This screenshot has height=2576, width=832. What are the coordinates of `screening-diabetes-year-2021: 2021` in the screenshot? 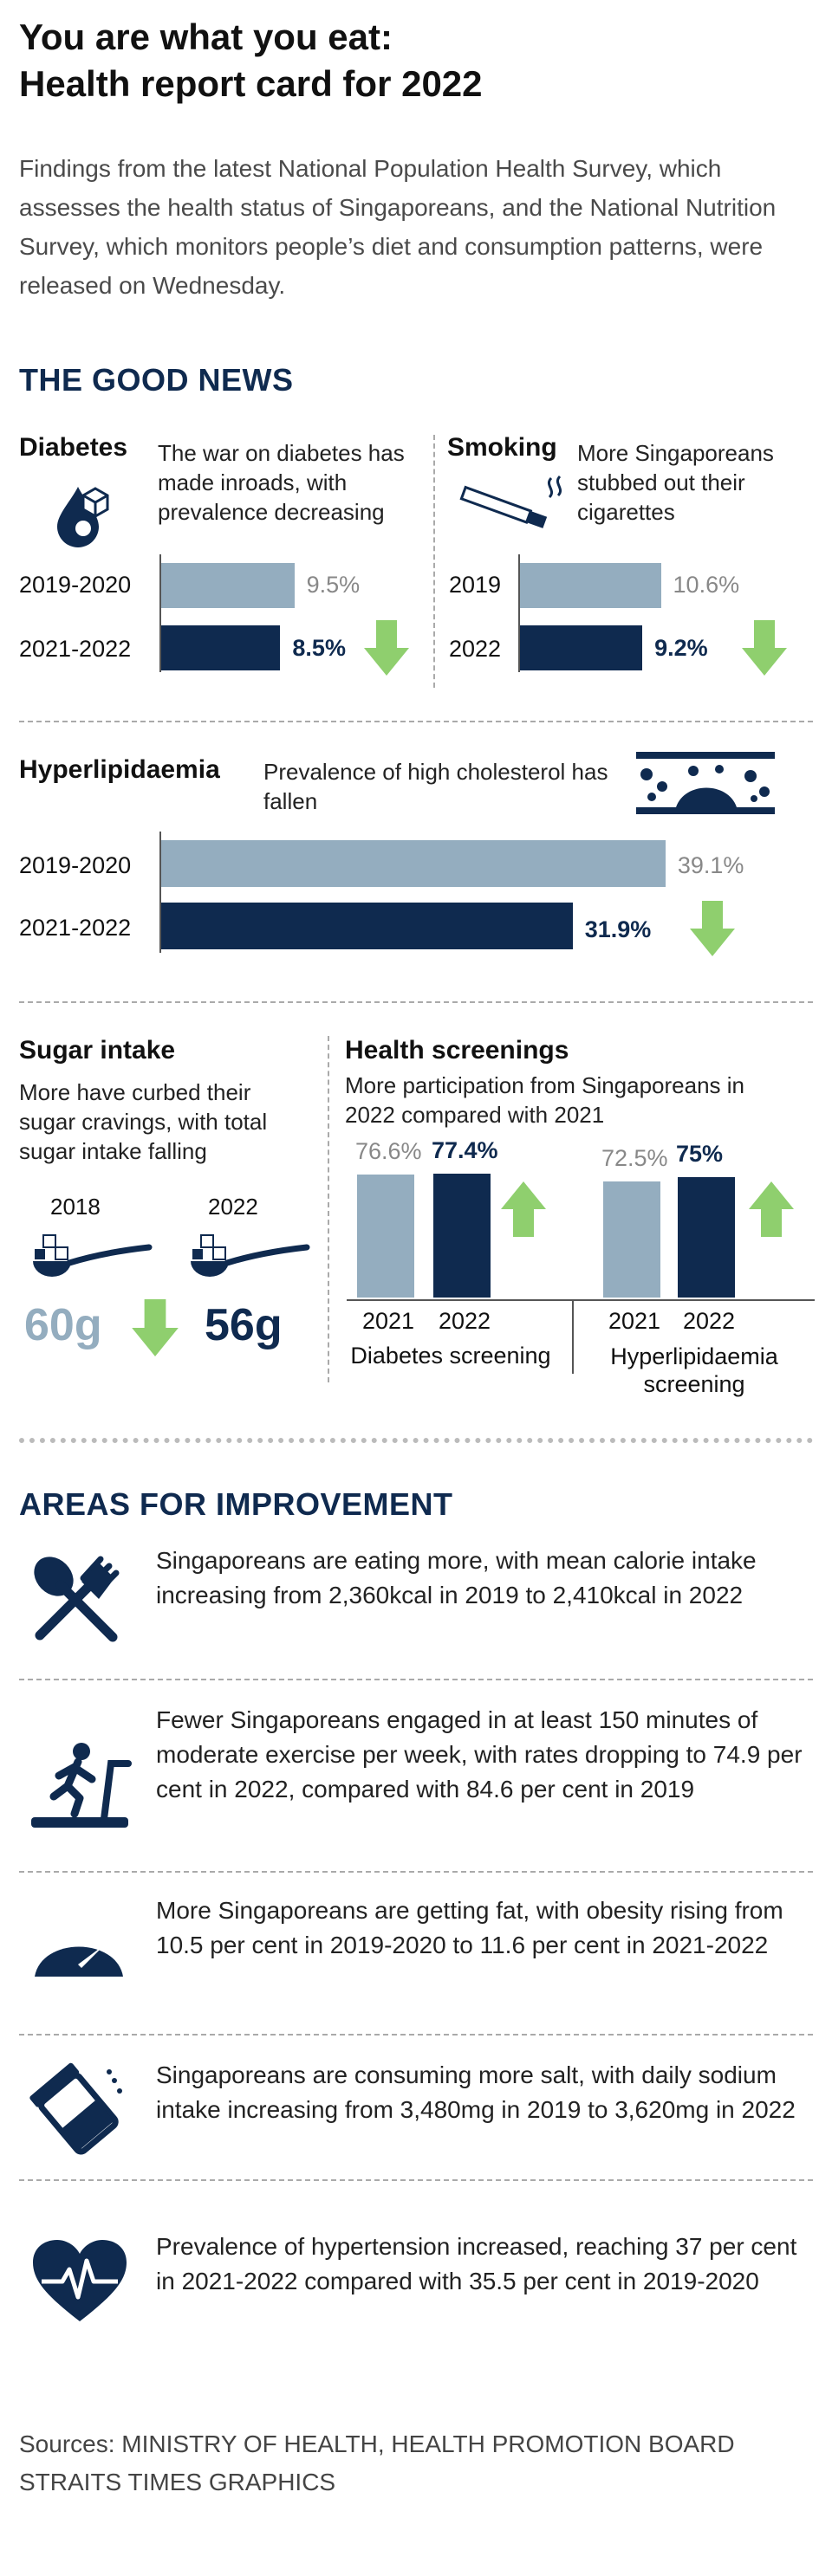 It's located at (388, 1321).